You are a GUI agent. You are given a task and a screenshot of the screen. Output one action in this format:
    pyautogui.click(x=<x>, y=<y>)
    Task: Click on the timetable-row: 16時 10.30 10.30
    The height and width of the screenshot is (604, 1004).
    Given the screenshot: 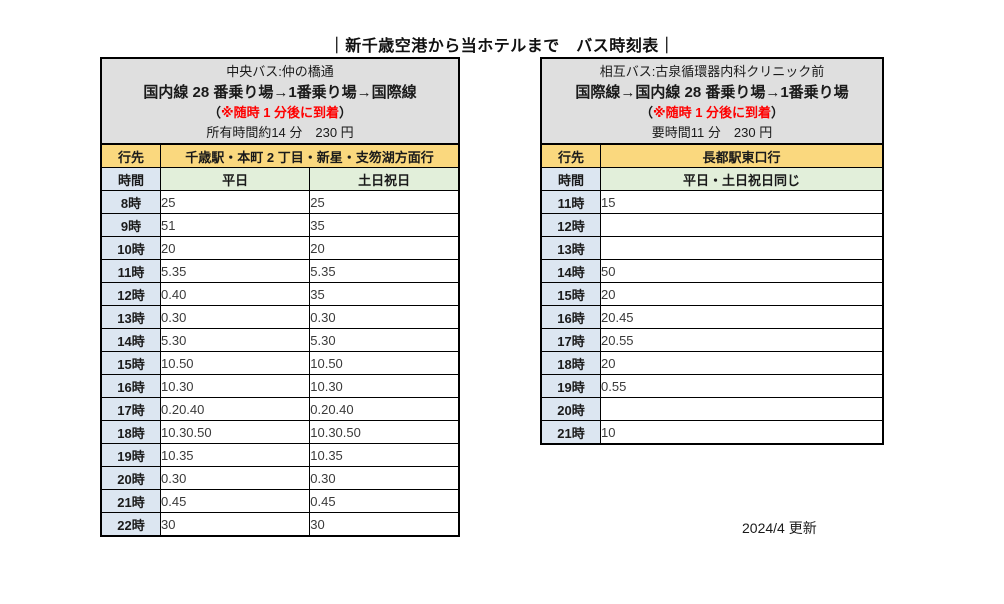 What is the action you would take?
    pyautogui.click(x=280, y=386)
    